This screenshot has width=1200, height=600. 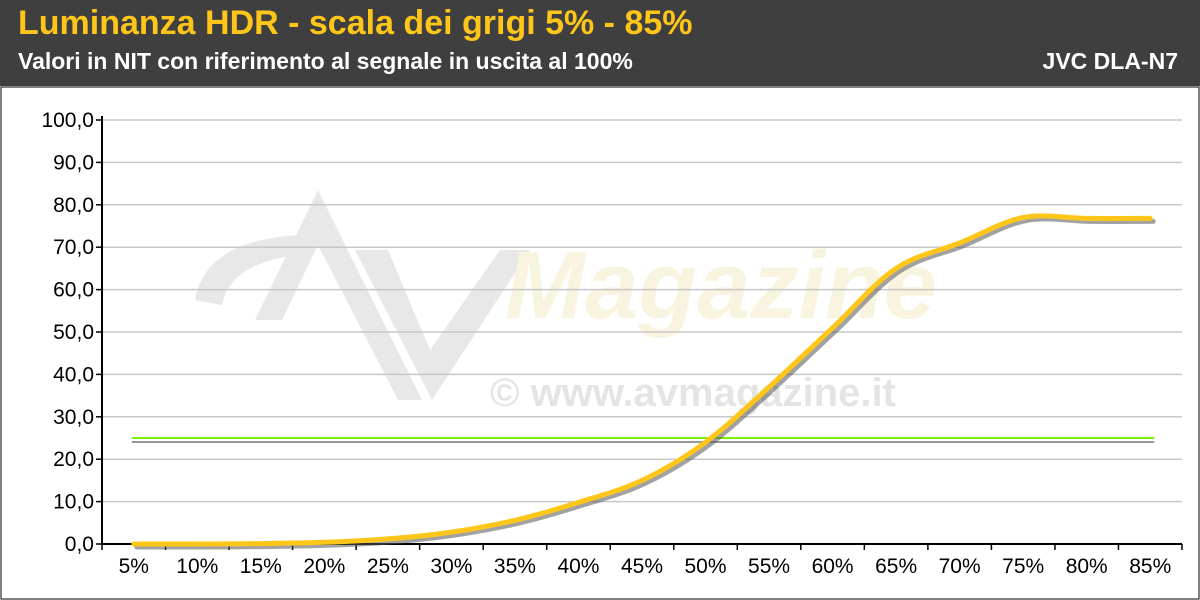 What do you see at coordinates (896, 566) in the screenshot?
I see `x-tick-label: 65%` at bounding box center [896, 566].